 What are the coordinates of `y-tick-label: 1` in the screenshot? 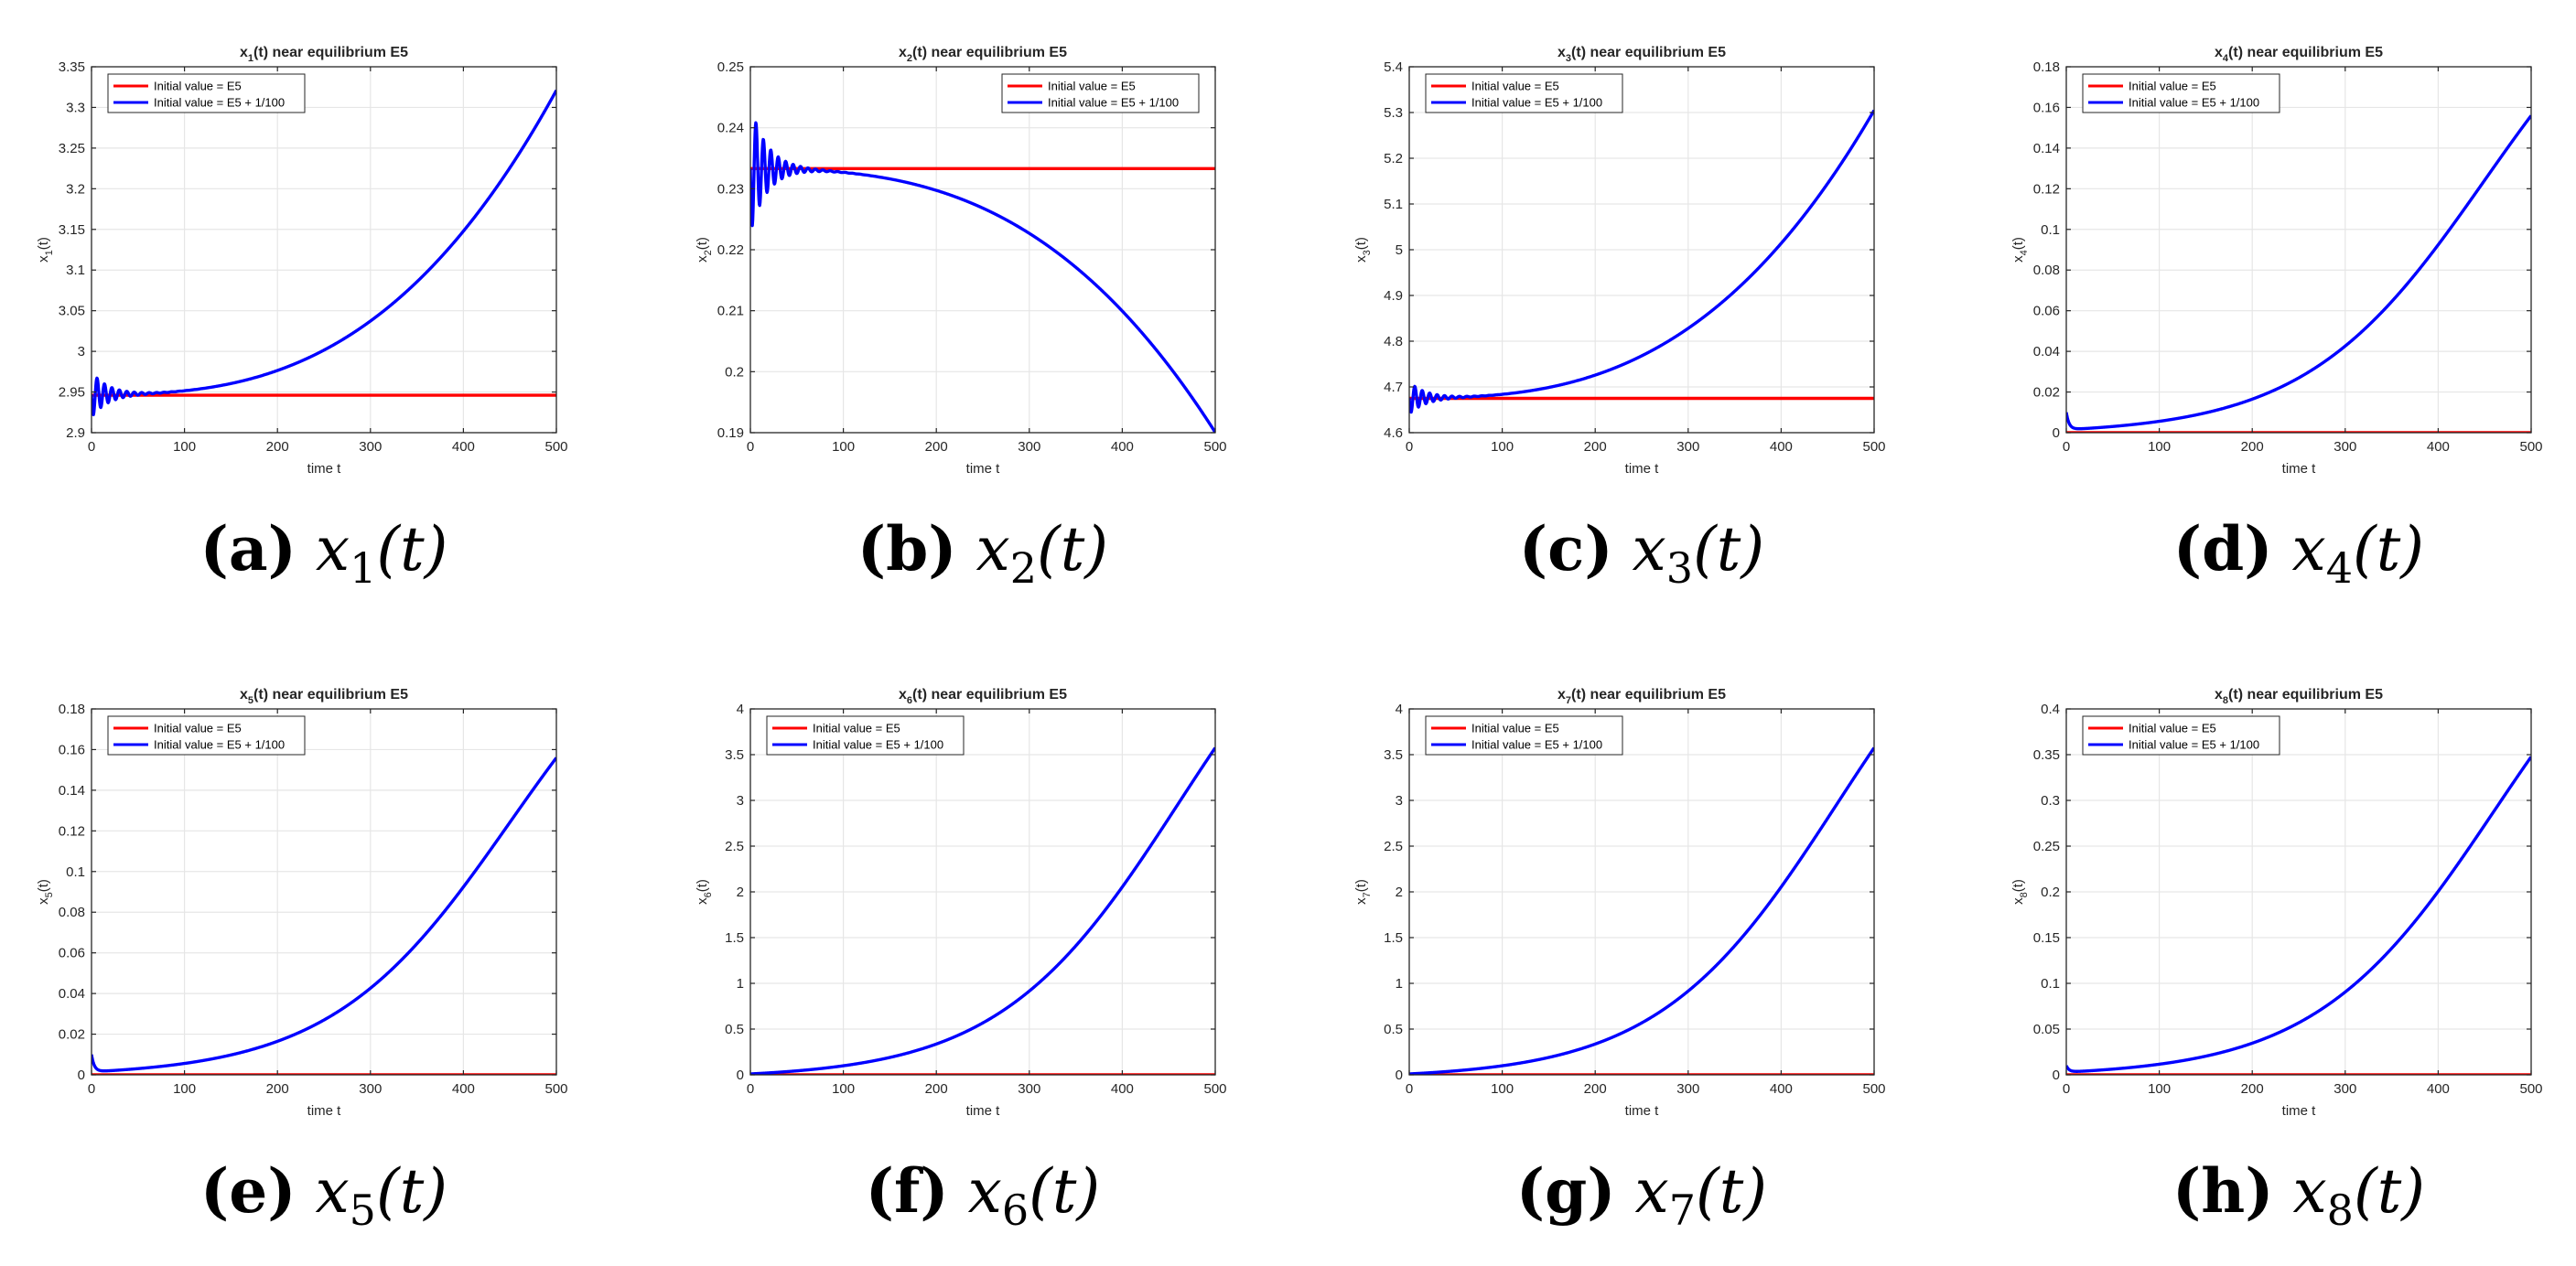 It's located at (1399, 984).